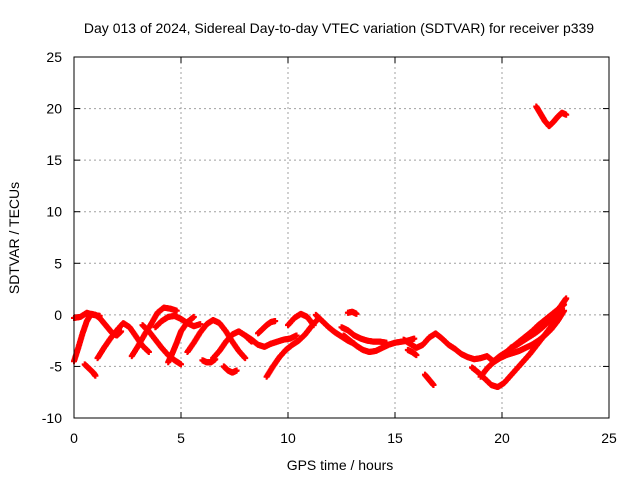 This screenshot has height=480, width=640. I want to click on y-tick-label: -10, so click(52, 418).